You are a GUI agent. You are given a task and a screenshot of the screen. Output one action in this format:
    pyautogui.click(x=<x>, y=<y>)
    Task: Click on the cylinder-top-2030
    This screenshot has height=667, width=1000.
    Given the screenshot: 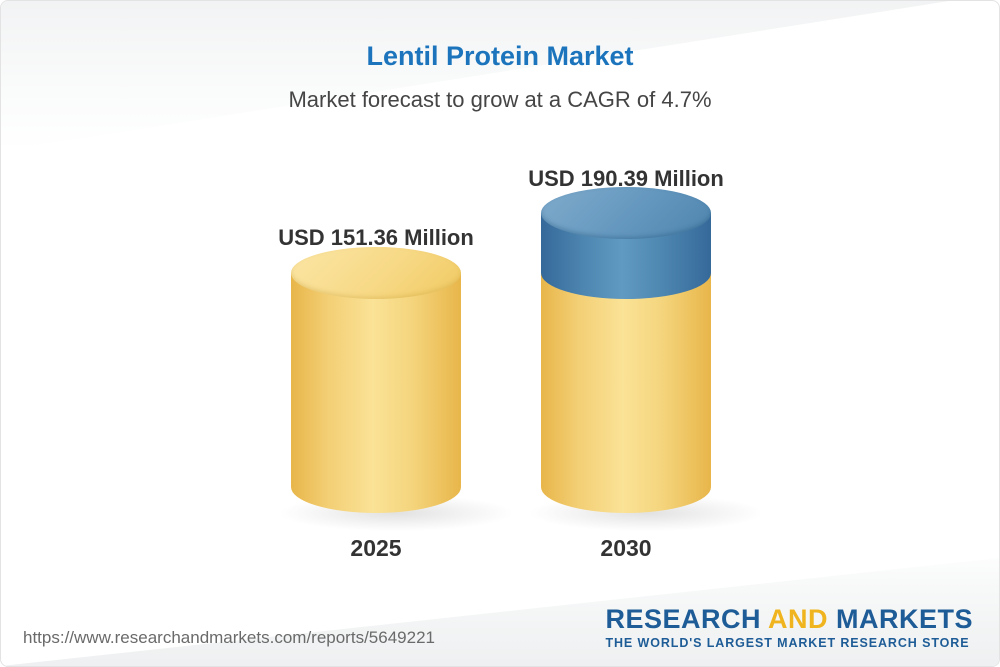 What is the action you would take?
    pyautogui.click(x=626, y=213)
    